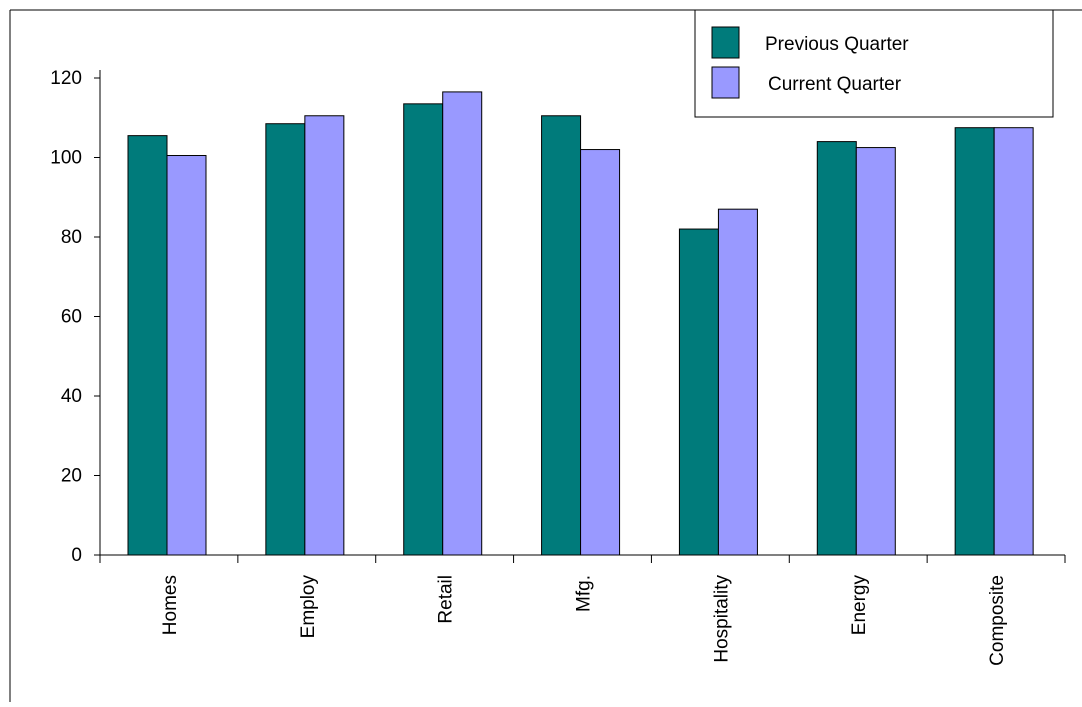 The image size is (1082, 707). I want to click on bar-current-employ, so click(324, 335).